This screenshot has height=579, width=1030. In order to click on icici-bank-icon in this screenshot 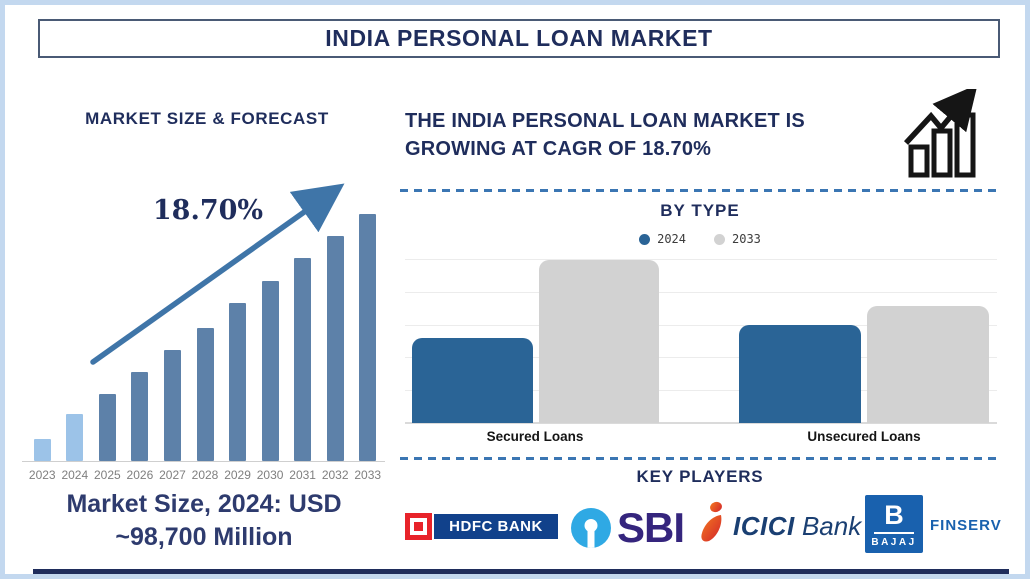, I will do `click(711, 521)`.